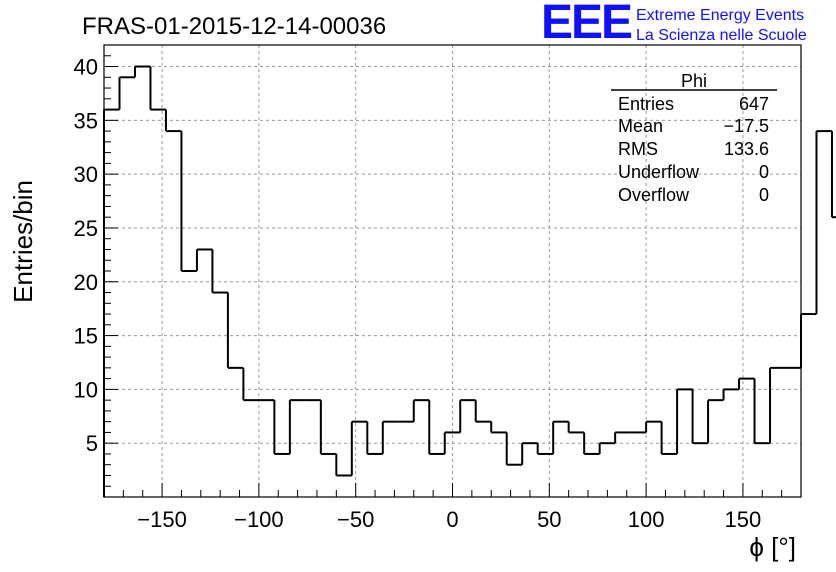  I want to click on x-tick-label: −50, so click(355, 519).